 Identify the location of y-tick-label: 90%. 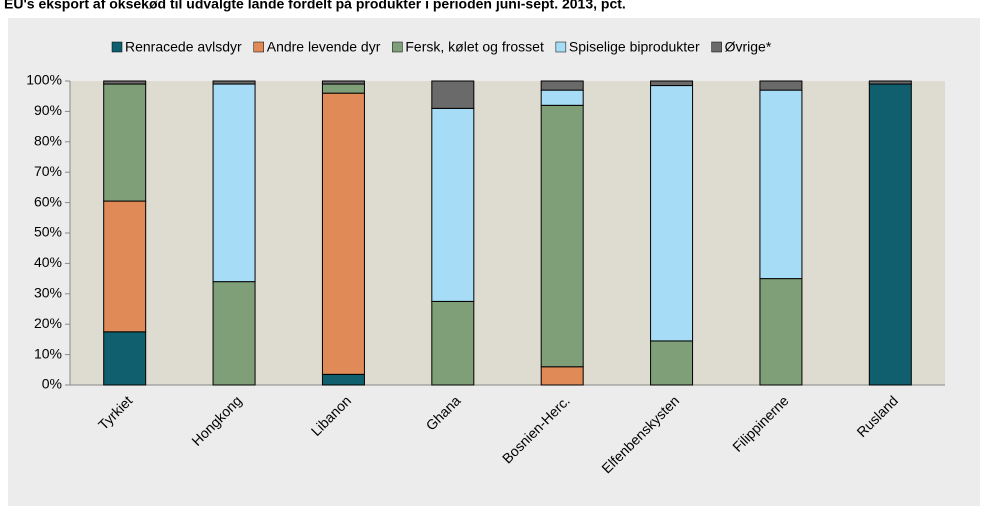
(48, 110).